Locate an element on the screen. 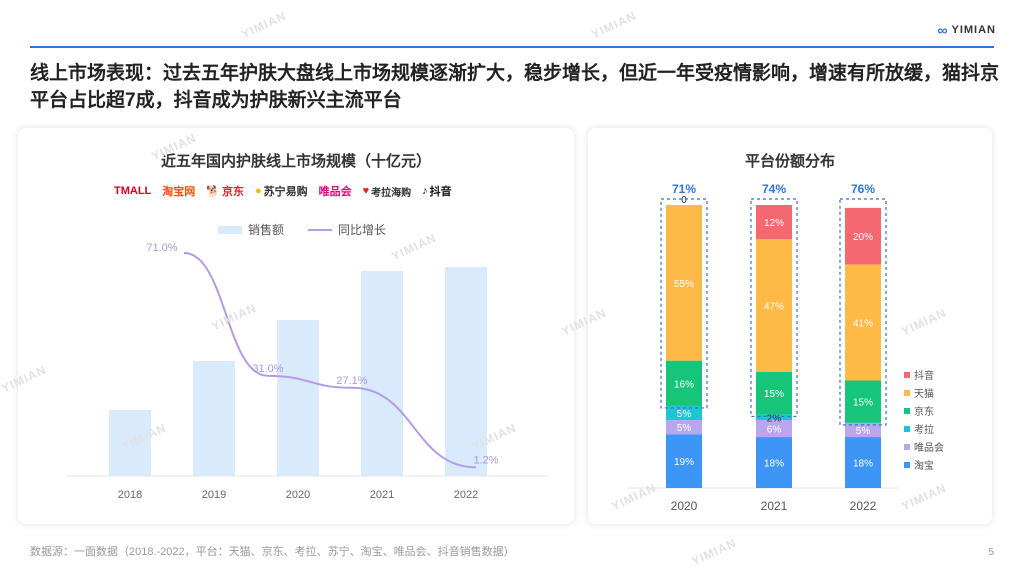  x-tick-label: 2018 is located at coordinates (130, 495).